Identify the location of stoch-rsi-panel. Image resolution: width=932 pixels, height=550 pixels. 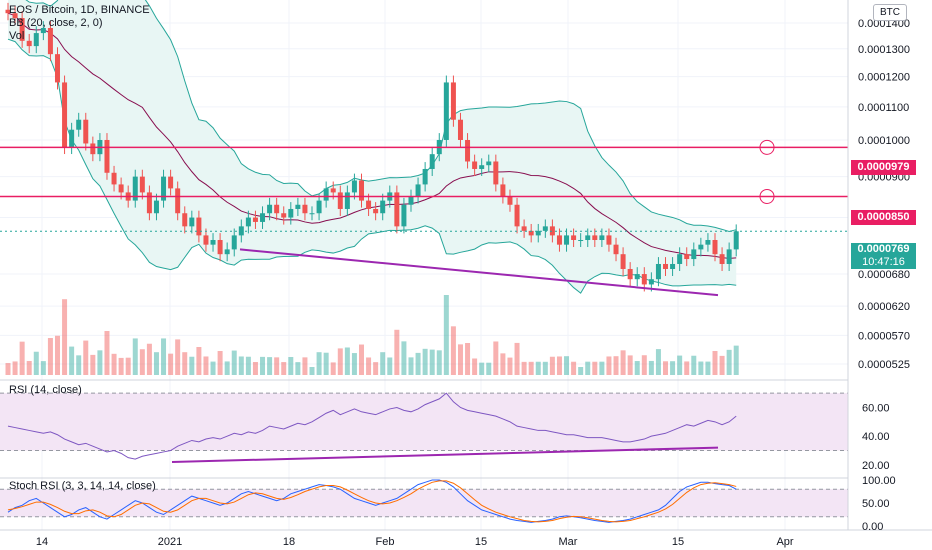
(424, 501).